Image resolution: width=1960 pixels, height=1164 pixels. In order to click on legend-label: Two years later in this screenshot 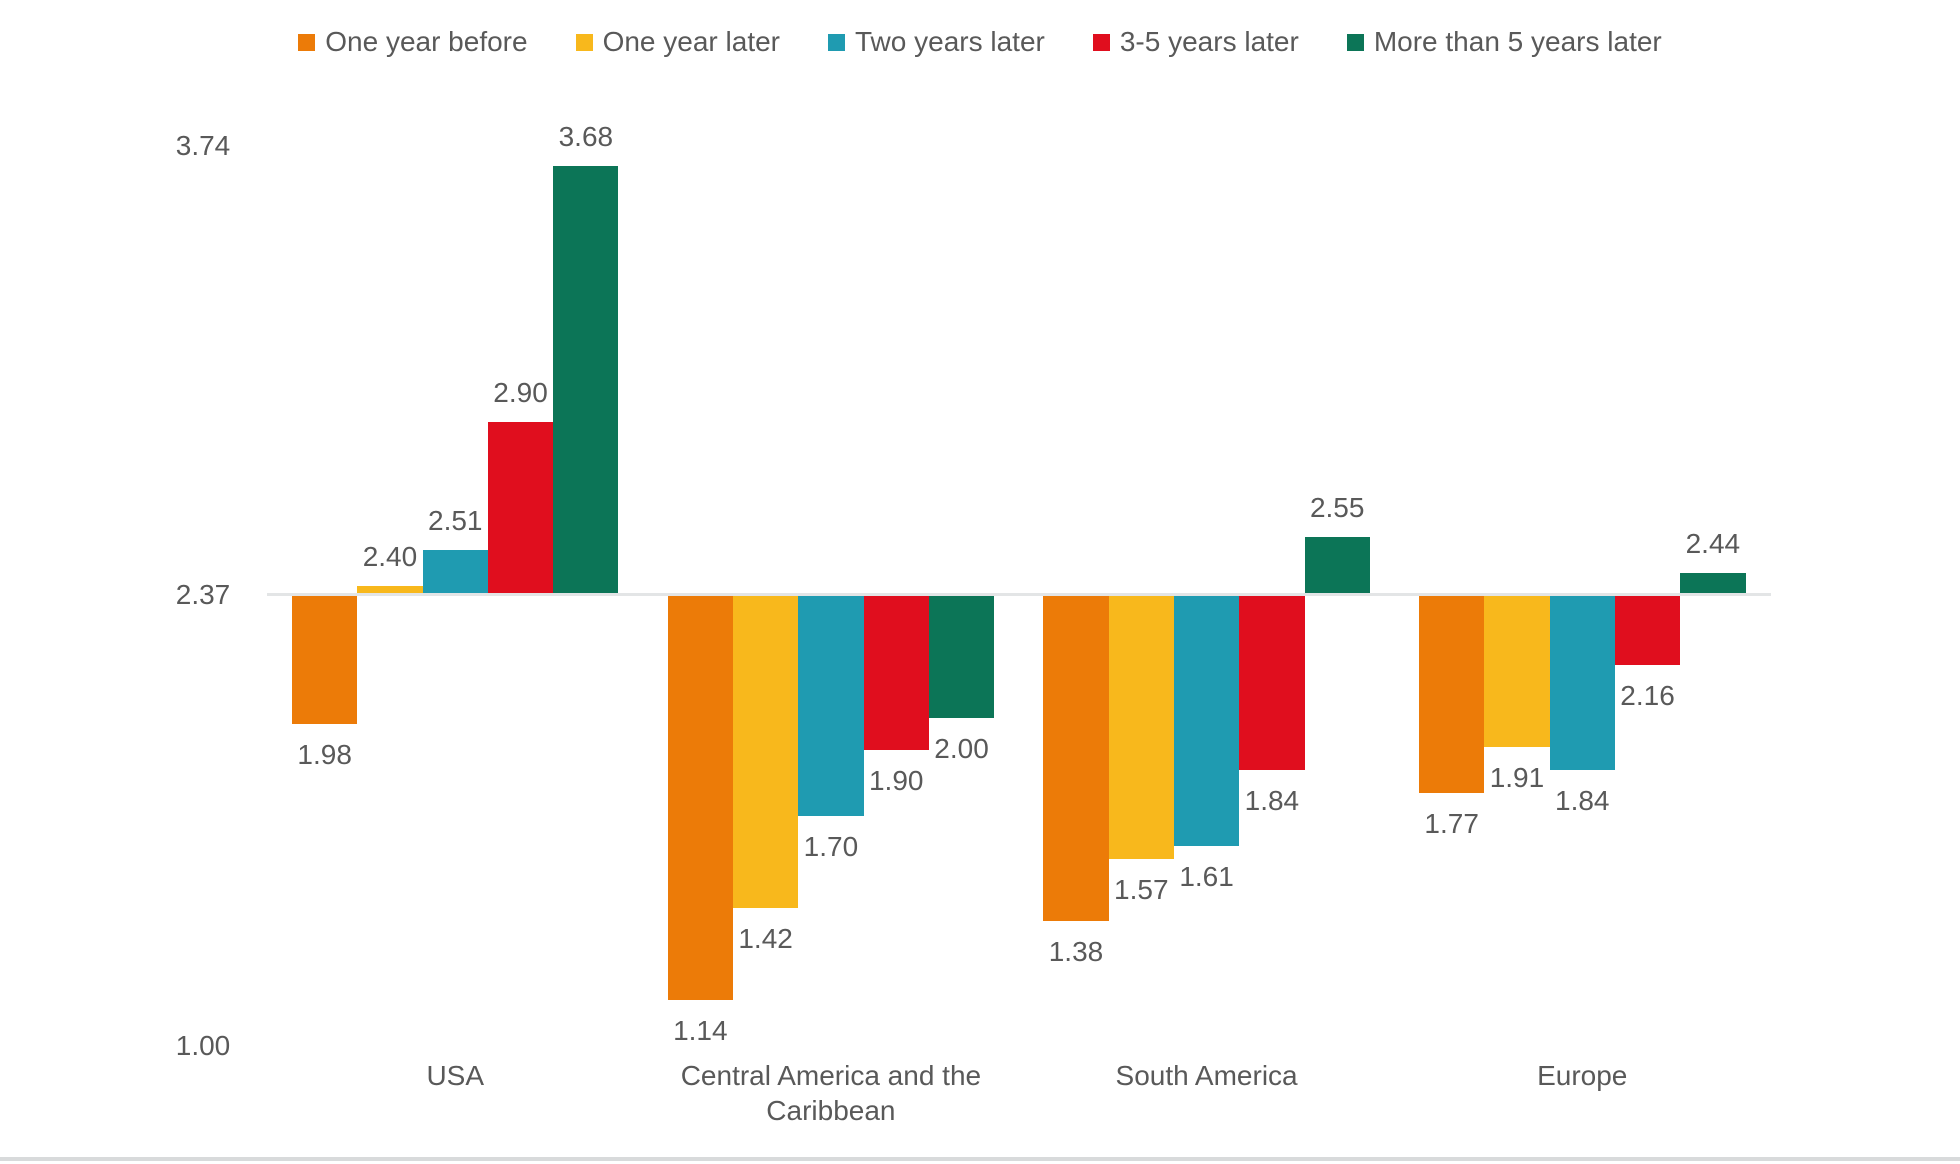, I will do `click(950, 41)`.